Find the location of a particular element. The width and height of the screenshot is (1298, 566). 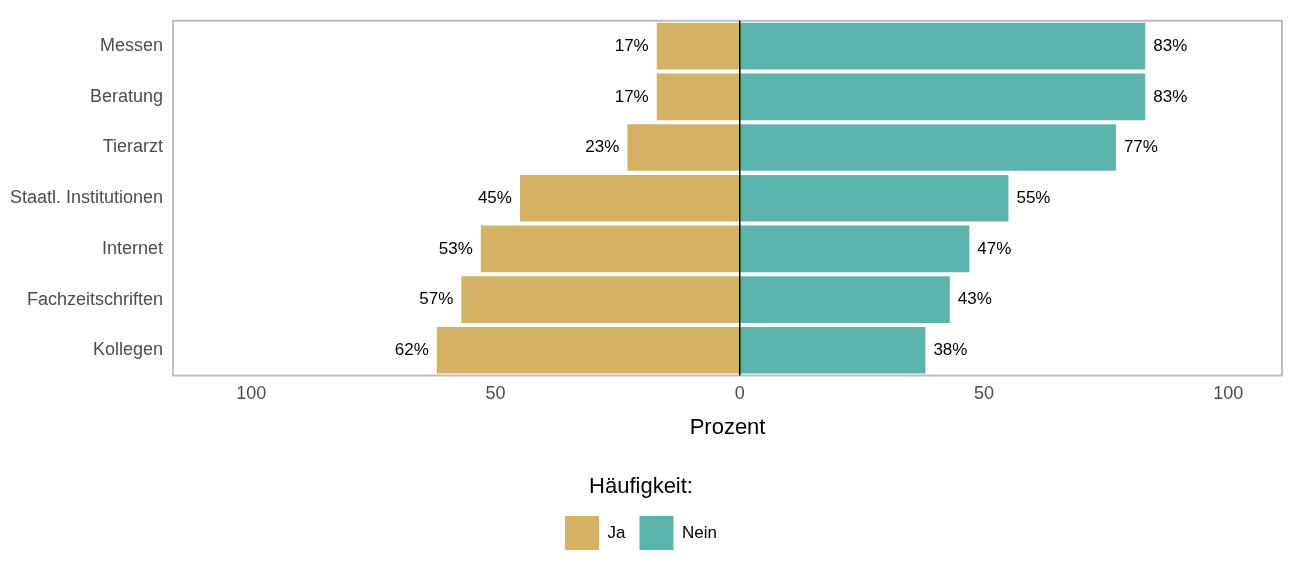

y-tick-label: Internet is located at coordinates (133, 247).